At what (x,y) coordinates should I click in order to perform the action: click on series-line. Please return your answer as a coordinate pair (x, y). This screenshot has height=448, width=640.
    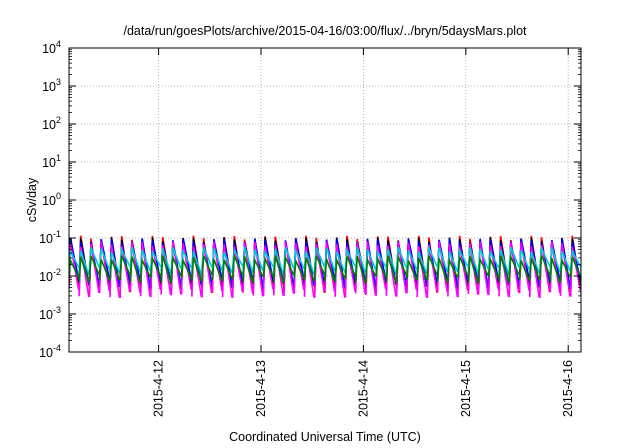
    Looking at the image, I should click on (325, 268).